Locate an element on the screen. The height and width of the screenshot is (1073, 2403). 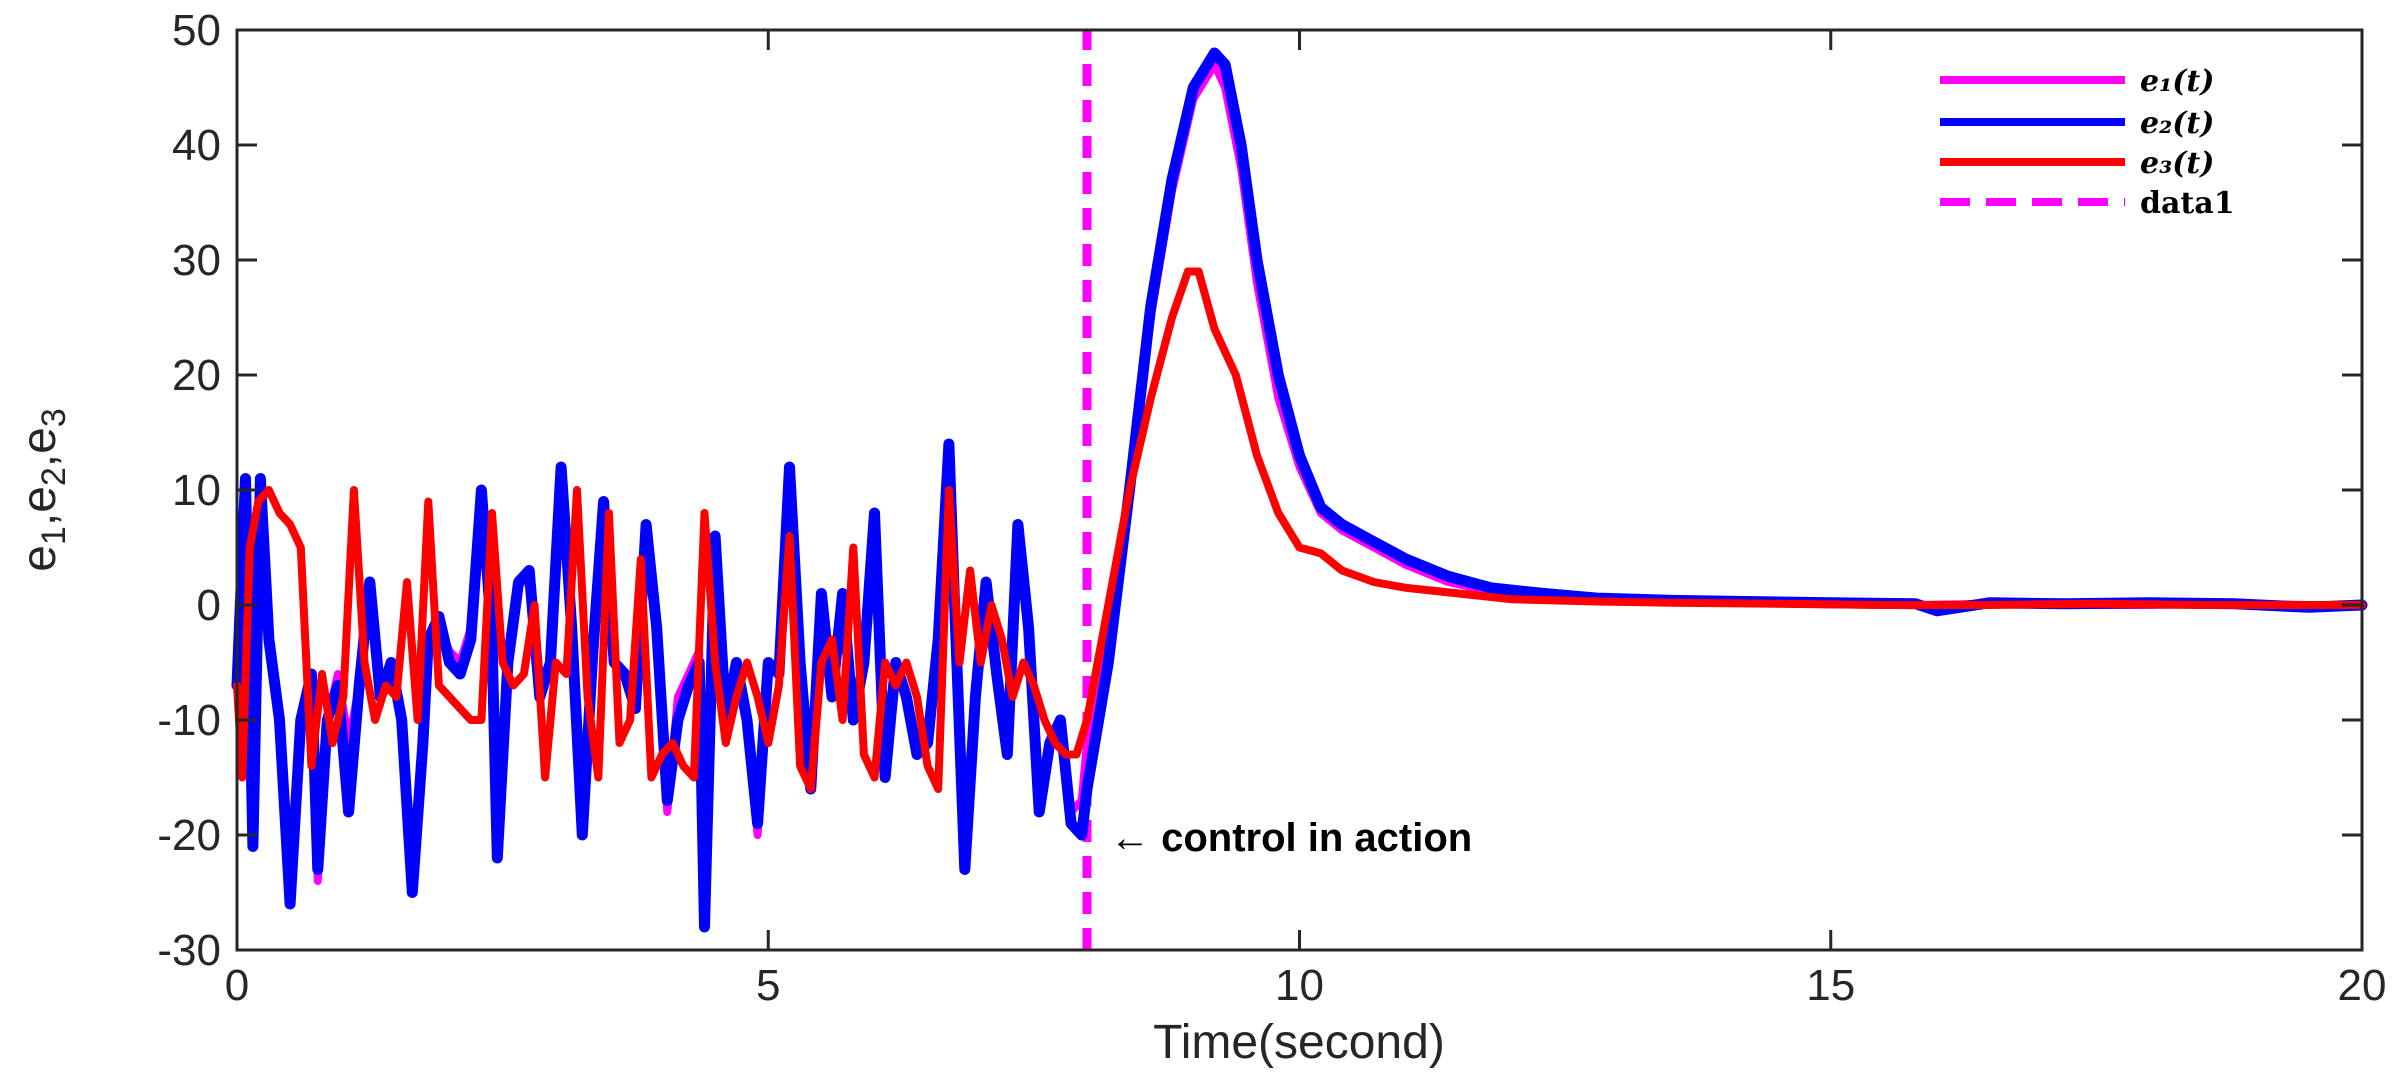
y-tick-label: 50 is located at coordinates (196, 30).